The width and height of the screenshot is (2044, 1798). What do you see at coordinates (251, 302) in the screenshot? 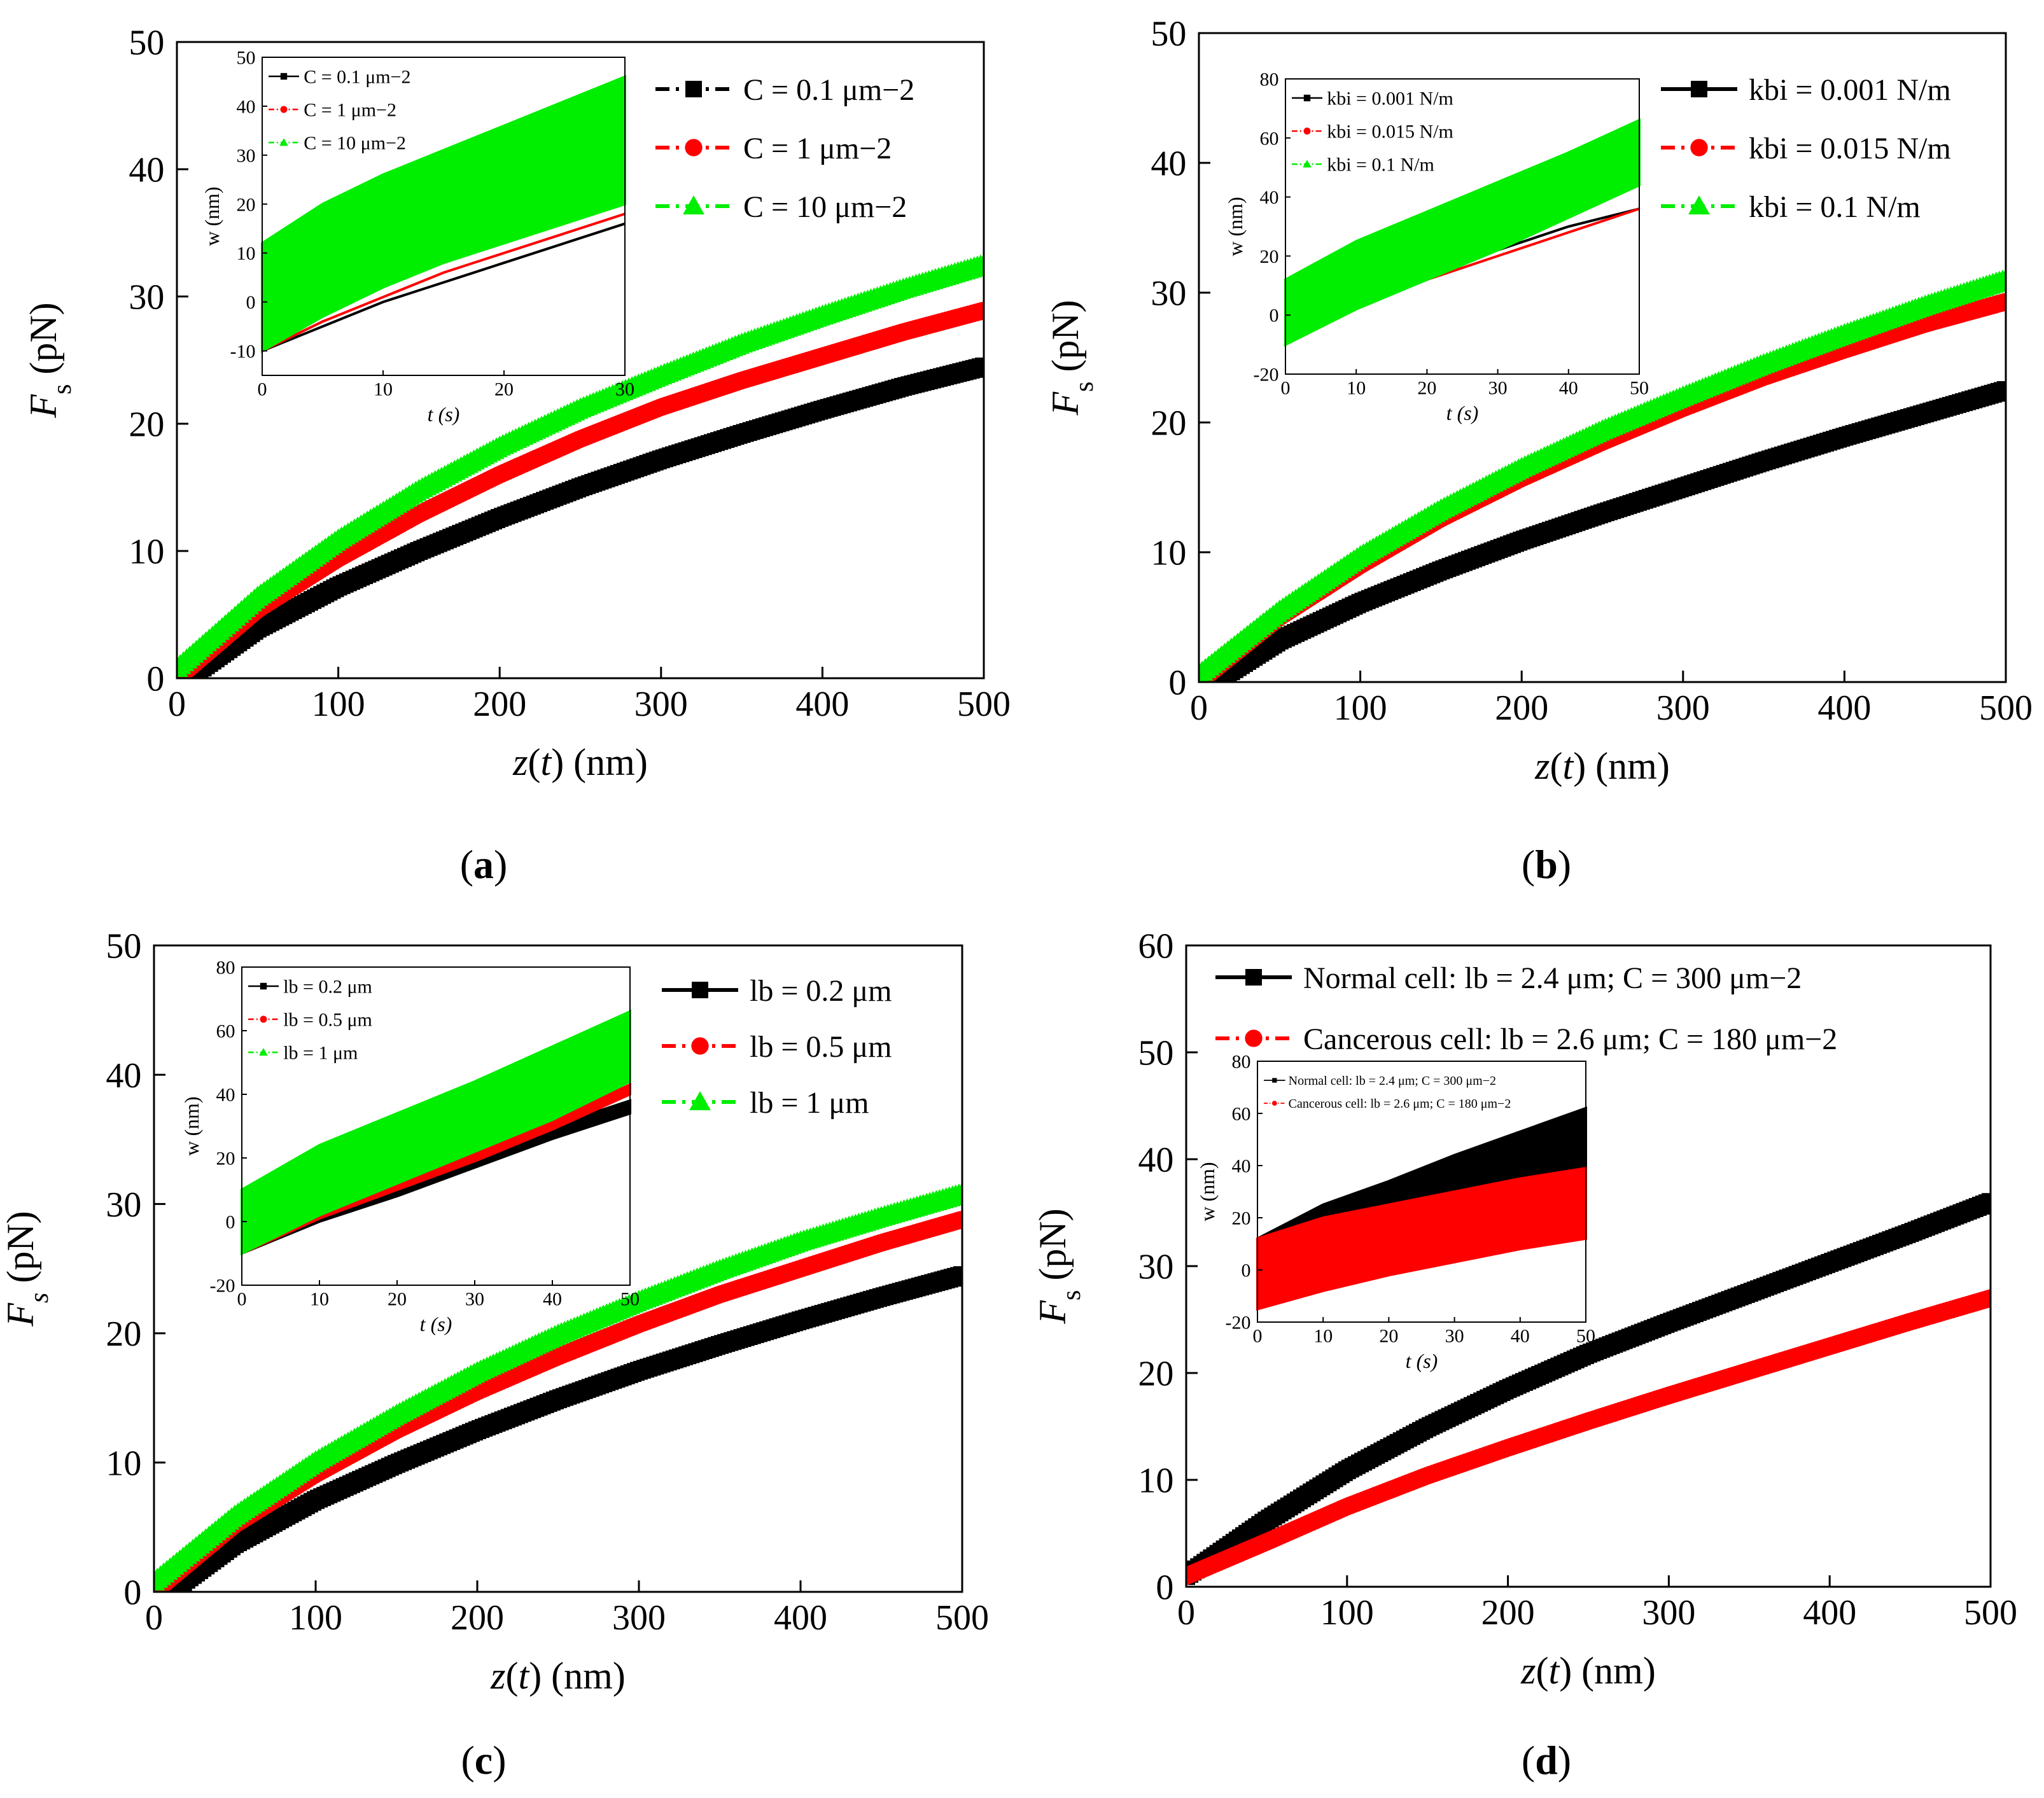
I see `inset-axis-a-y-tick-label-1: 0` at bounding box center [251, 302].